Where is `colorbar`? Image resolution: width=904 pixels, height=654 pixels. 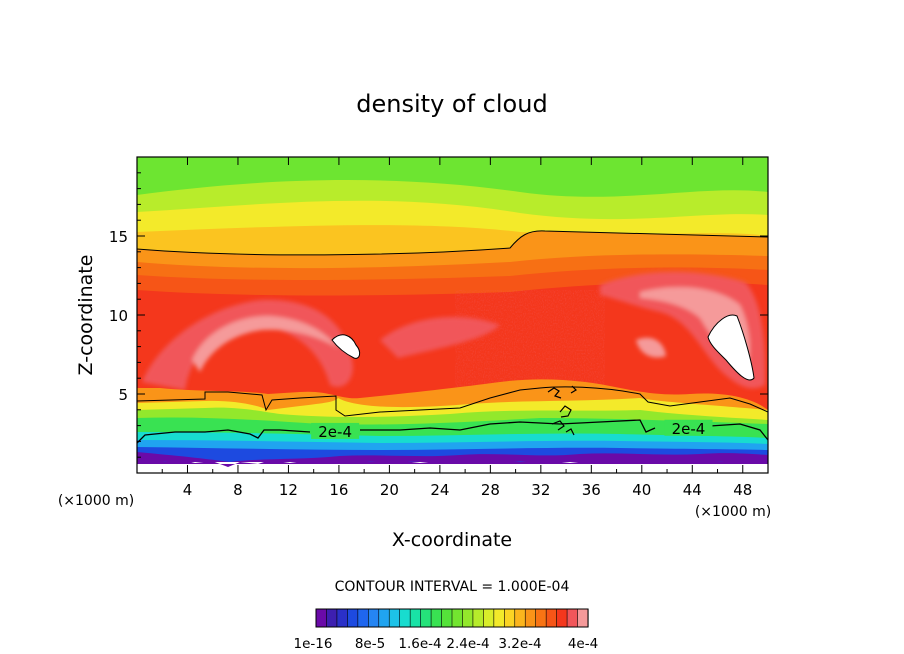
colorbar is located at coordinates (452, 618).